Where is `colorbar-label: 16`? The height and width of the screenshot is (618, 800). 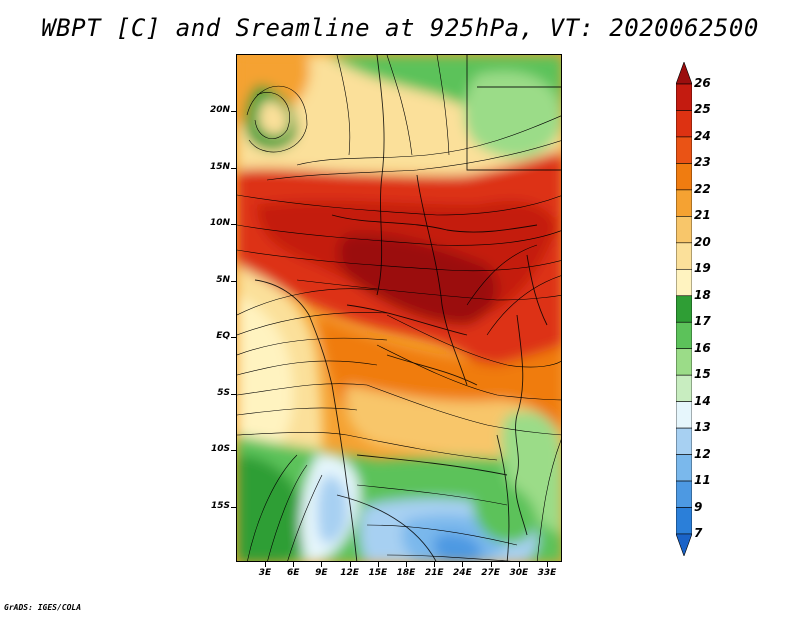
colorbar-label: 16 is located at coordinates (702, 347).